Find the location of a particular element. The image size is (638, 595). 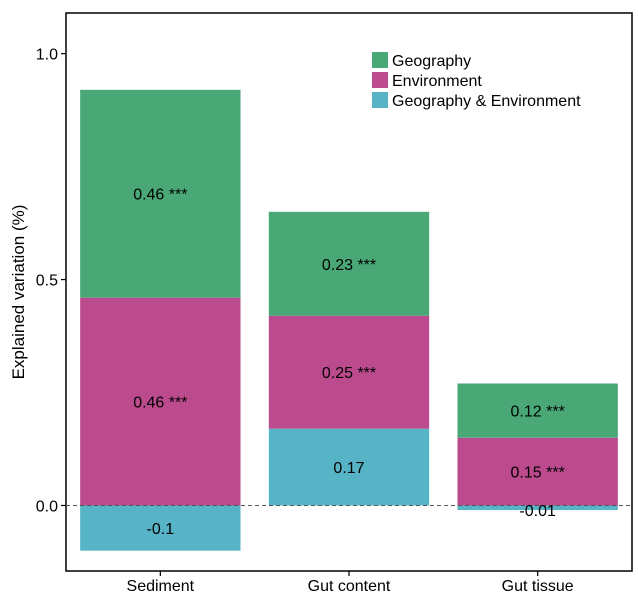

bar-gut-tissue-geography is located at coordinates (537, 410).